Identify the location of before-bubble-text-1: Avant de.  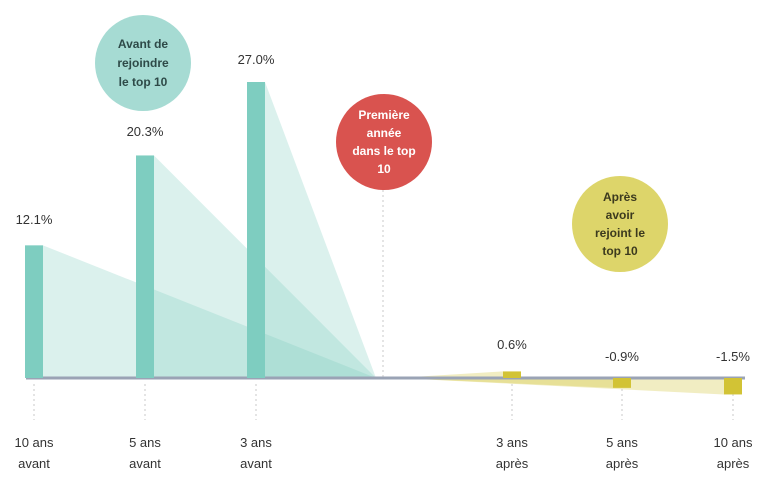
(143, 44).